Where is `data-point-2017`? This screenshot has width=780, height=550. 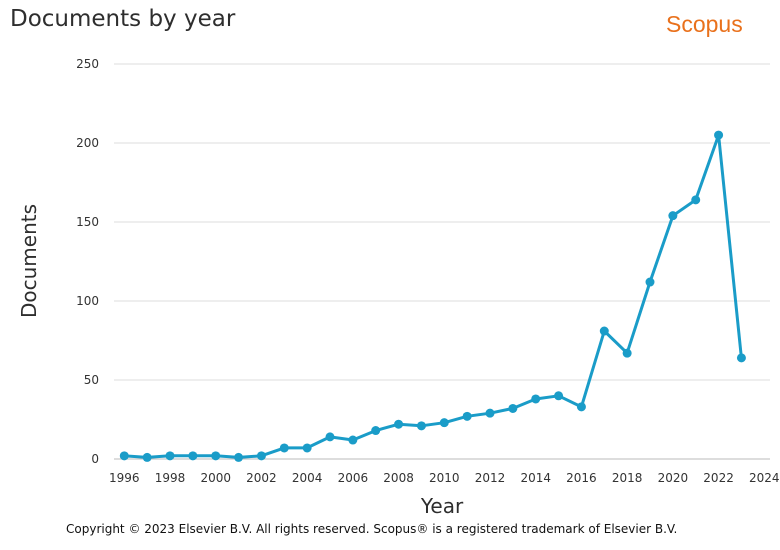
data-point-2017 is located at coordinates (604, 331).